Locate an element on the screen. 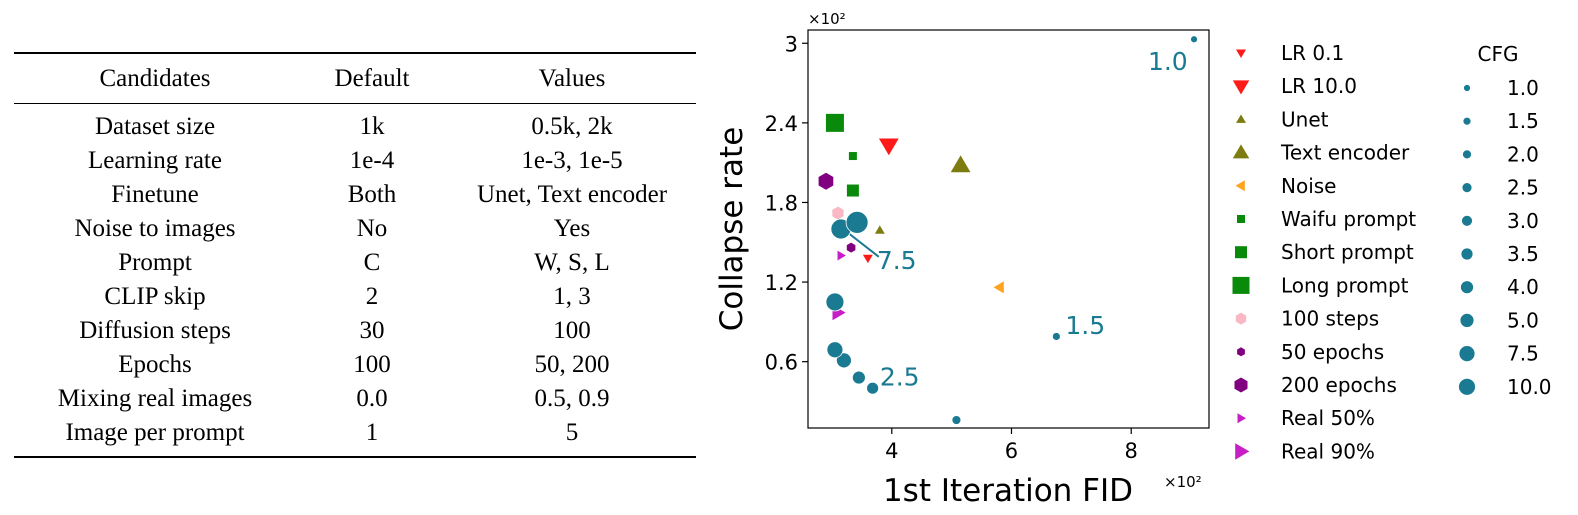  legend-cfg-title: CFG is located at coordinates (1498, 54).